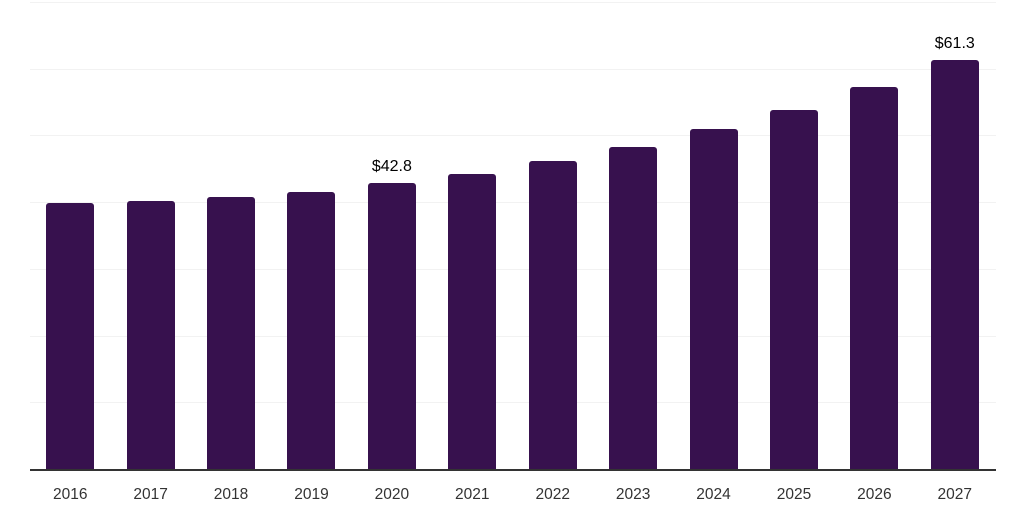  I want to click on x-tick-2022: 2022, so click(552, 494).